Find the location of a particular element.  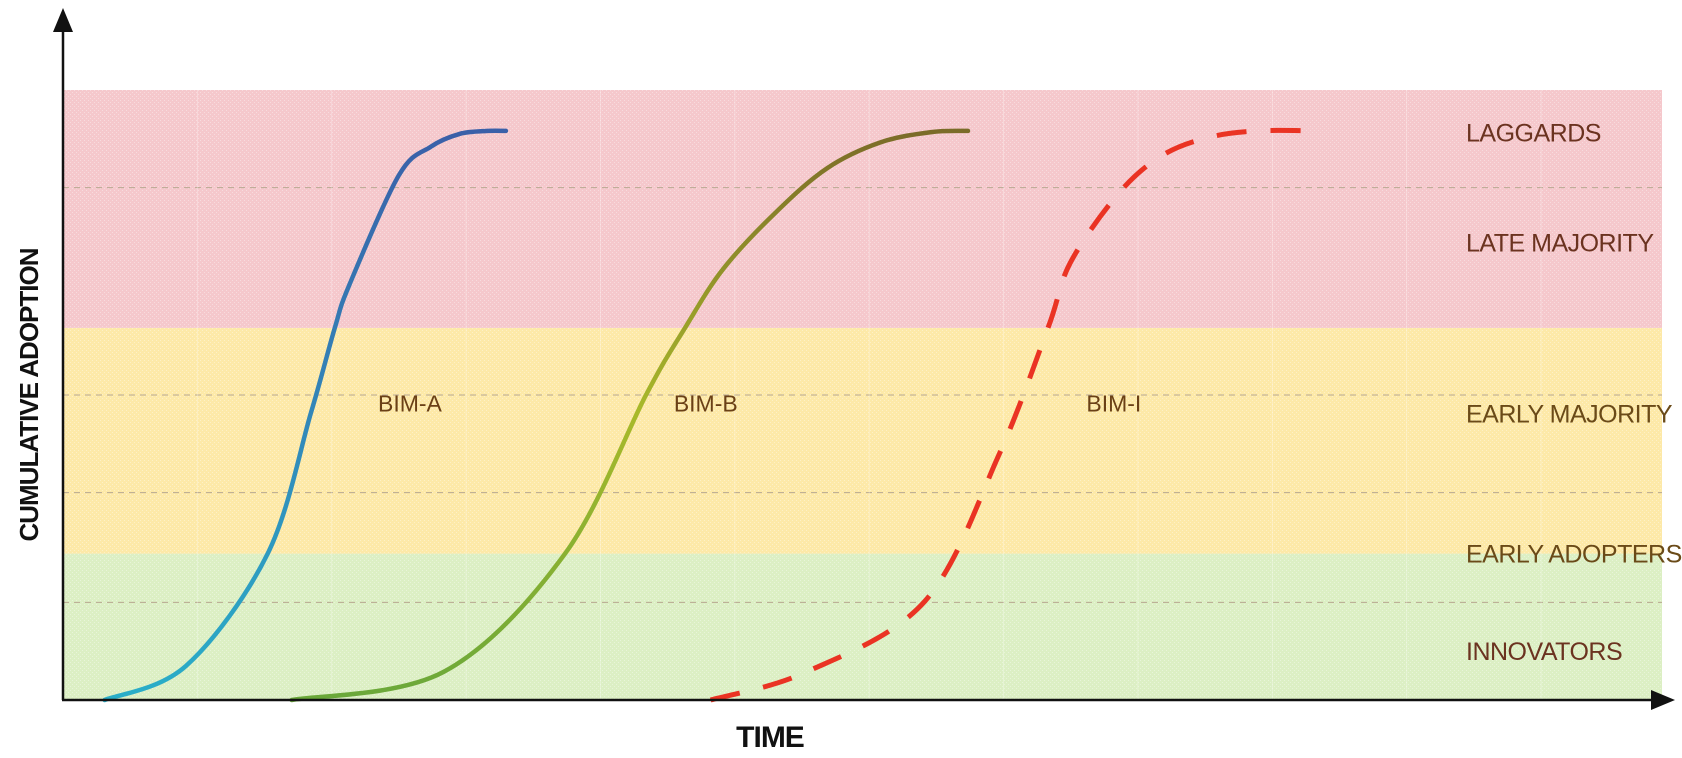

band-label-laggards: LAGGARDS is located at coordinates (1533, 134).